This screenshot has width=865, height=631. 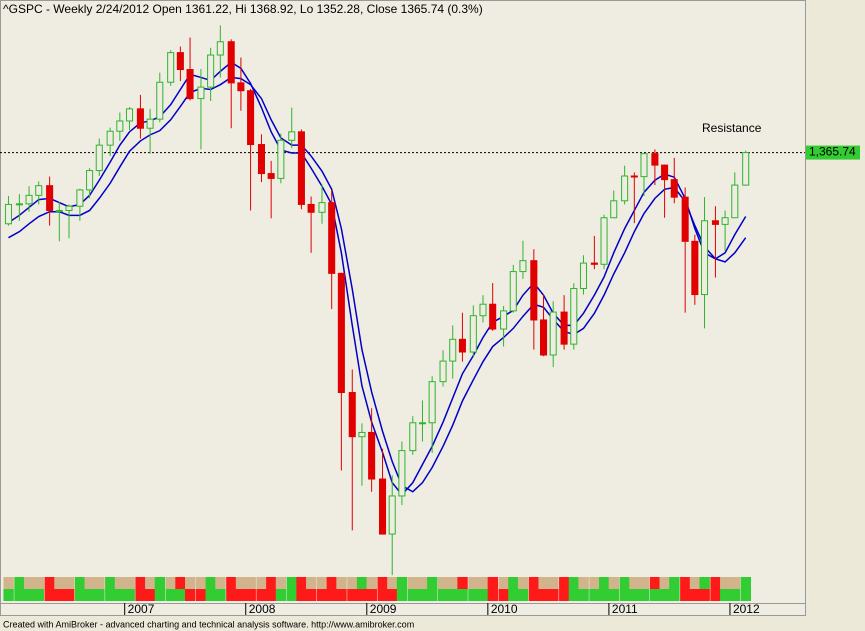 I want to click on annotation: Resistance, so click(x=732, y=128).